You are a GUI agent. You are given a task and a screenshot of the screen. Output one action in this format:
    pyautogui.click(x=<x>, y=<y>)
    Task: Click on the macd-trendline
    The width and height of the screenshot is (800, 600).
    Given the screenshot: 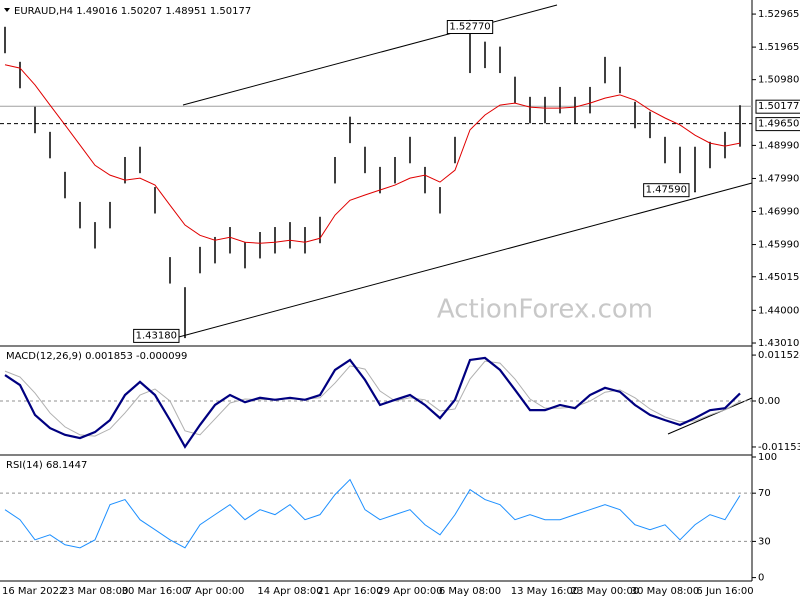 What is the action you would take?
    pyautogui.click(x=710, y=416)
    